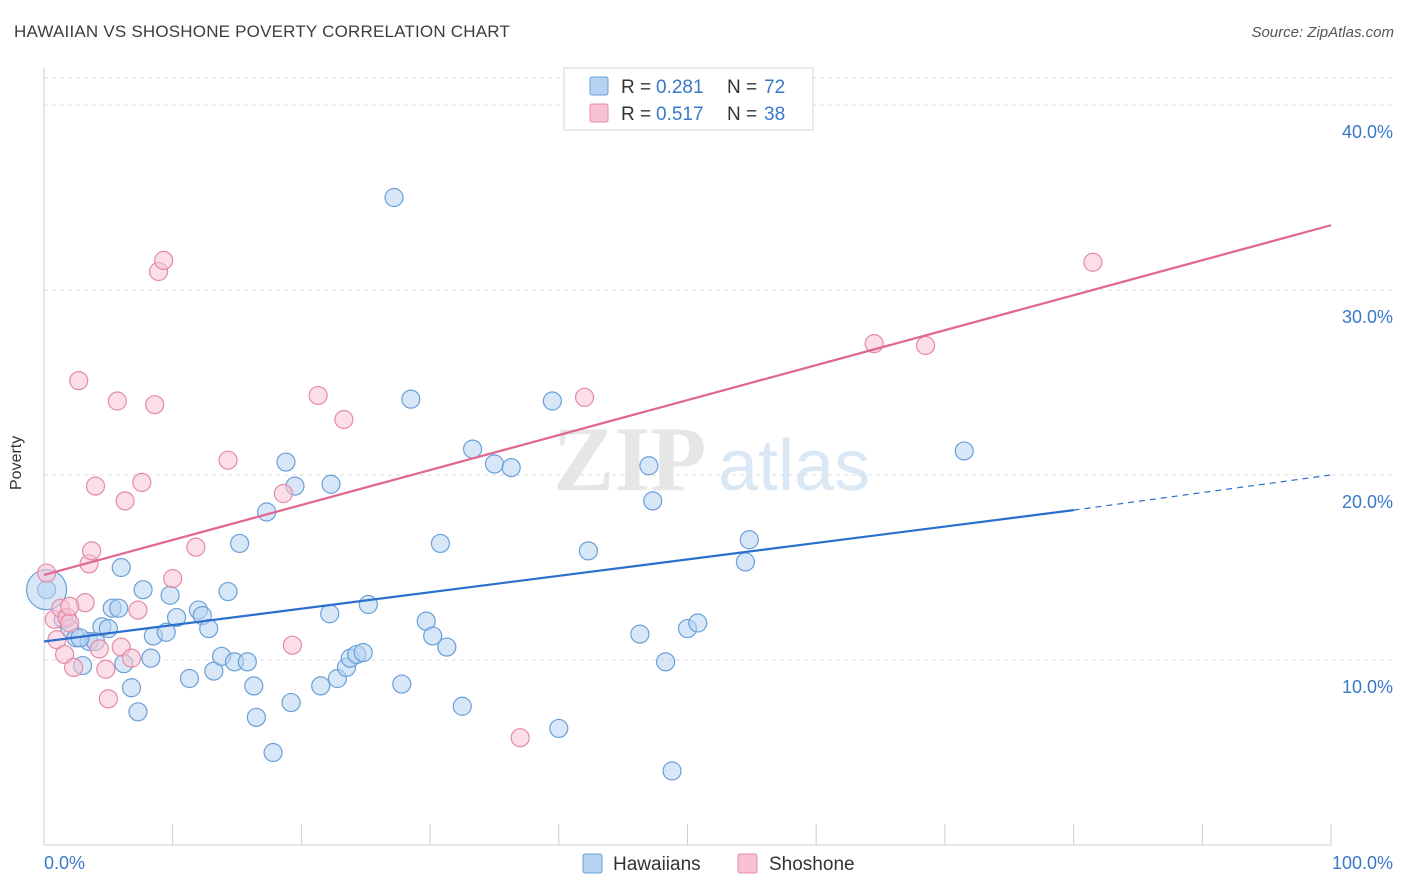  What do you see at coordinates (742, 87) in the screenshot?
I see `legend-n-label-1: N =` at bounding box center [742, 87].